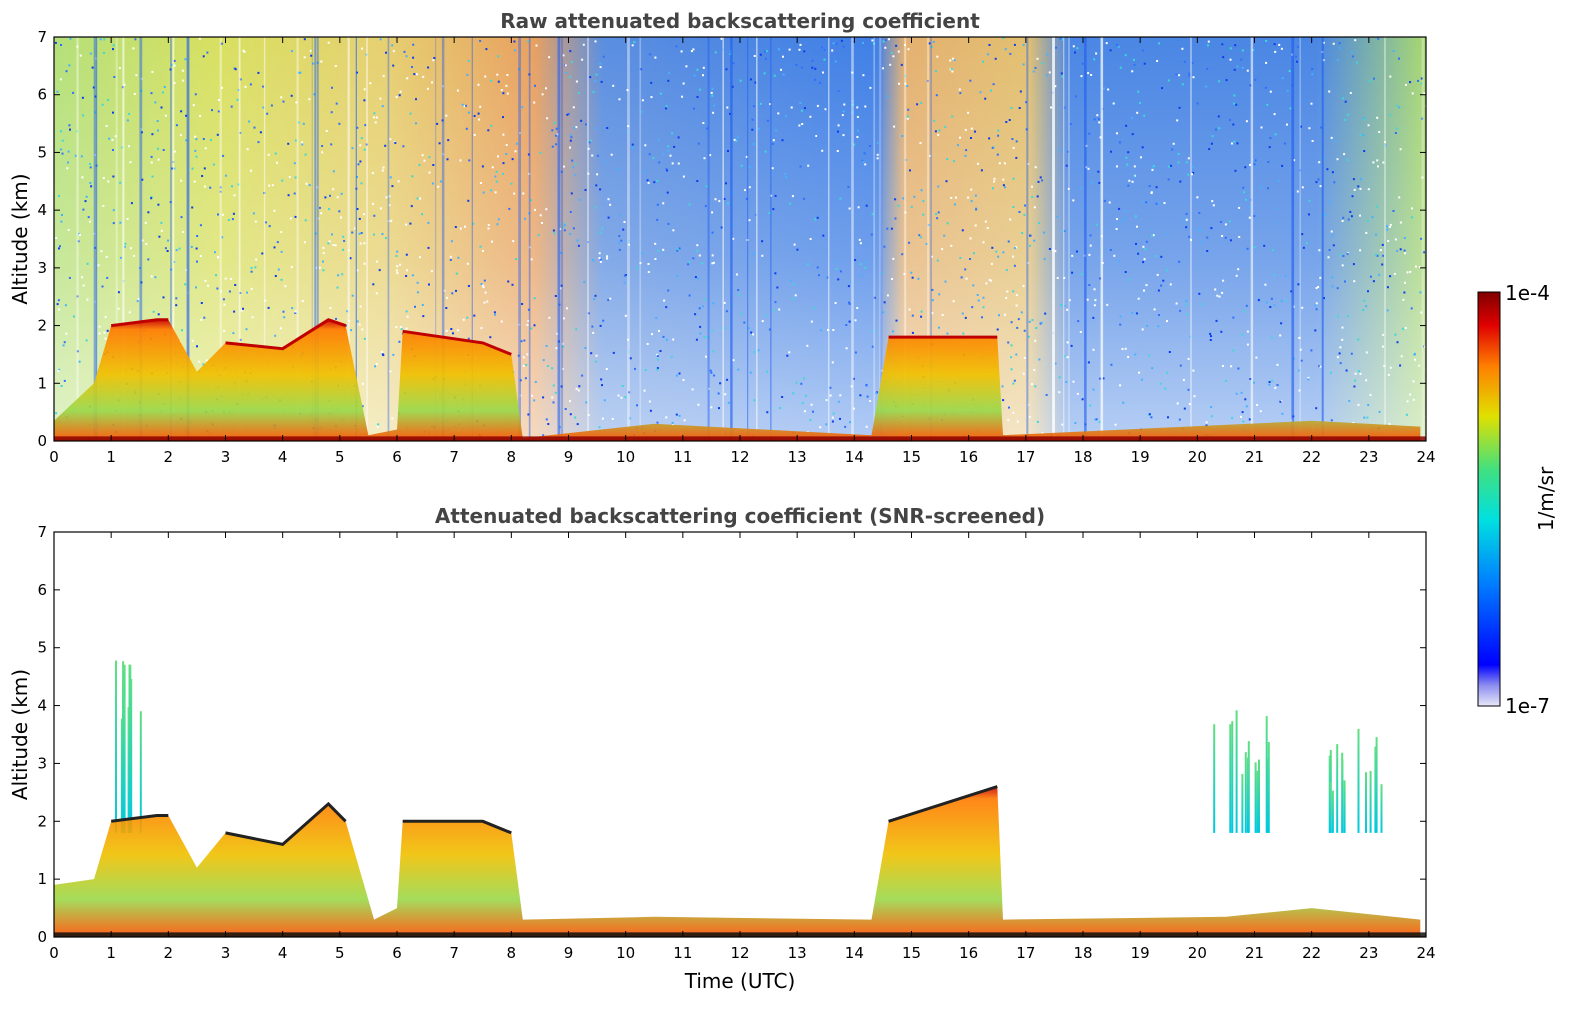 Image resolution: width=1595 pixels, height=1020 pixels. I want to click on y-tick-label: 3, so click(42, 268).